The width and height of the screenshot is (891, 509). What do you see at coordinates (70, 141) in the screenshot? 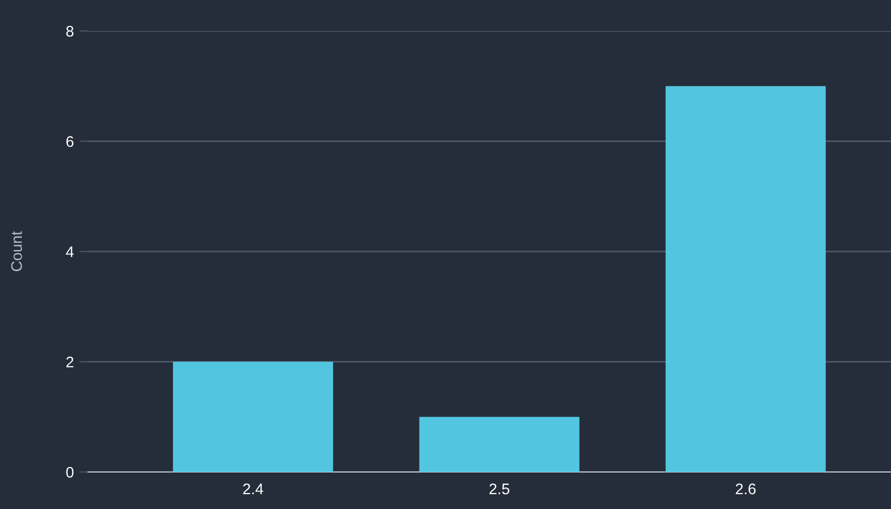
I see `y-tick-label: 6` at bounding box center [70, 141].